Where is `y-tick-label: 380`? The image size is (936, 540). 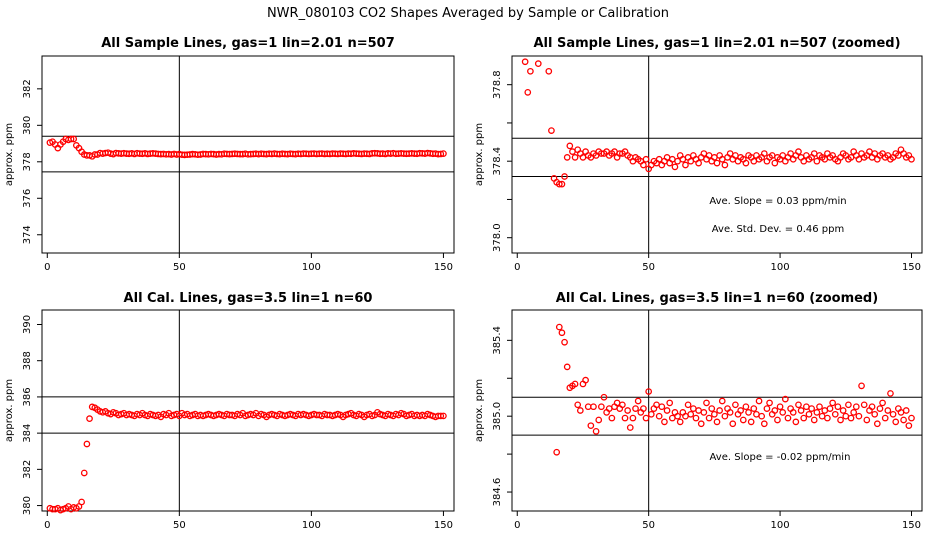 y-tick-label: 380 is located at coordinates (27, 125).